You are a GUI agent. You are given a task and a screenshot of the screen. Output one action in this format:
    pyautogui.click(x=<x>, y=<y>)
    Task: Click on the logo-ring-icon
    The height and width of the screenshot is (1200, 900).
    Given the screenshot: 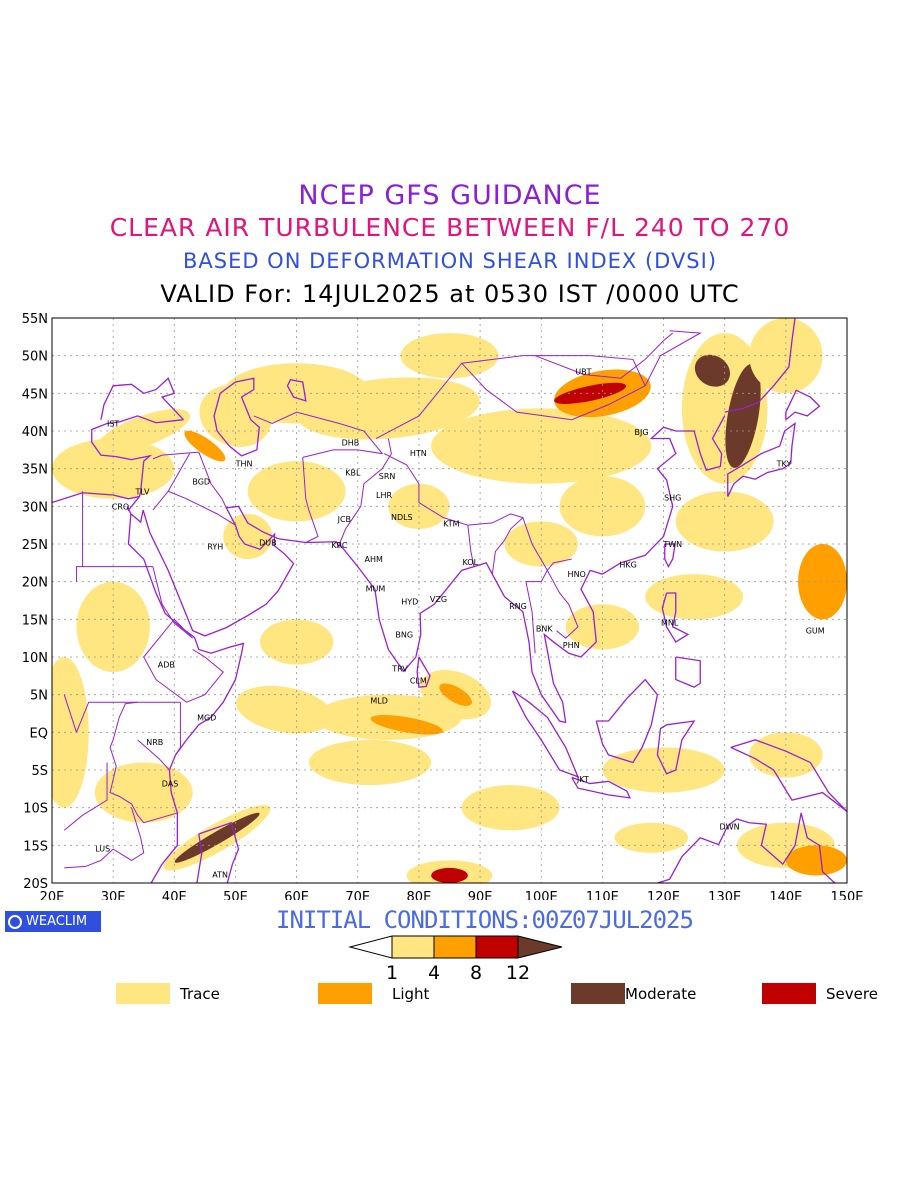 What is the action you would take?
    pyautogui.click(x=15, y=921)
    